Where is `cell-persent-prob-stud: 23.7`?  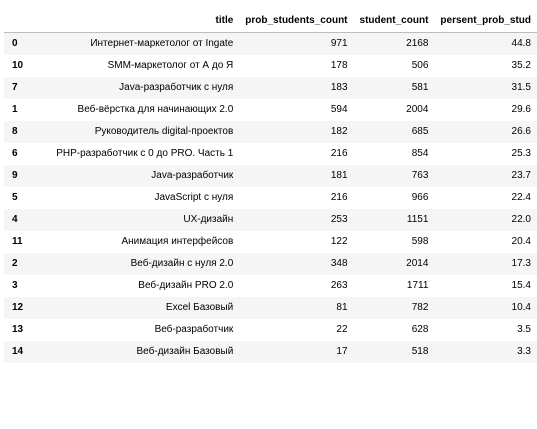 cell-persent-prob-stud: 23.7 is located at coordinates (521, 175).